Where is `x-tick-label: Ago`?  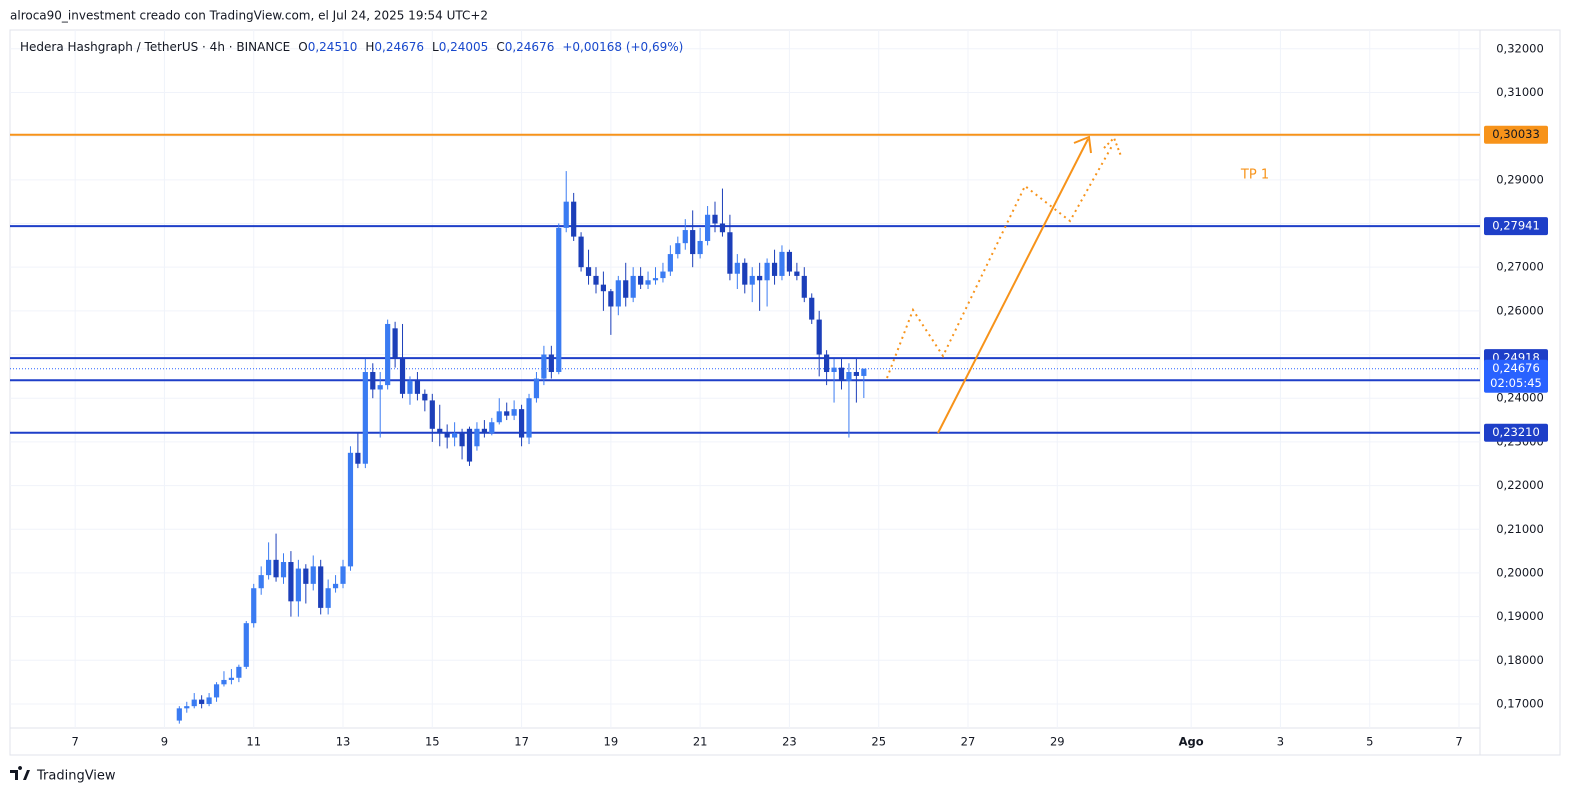
x-tick-label: Ago is located at coordinates (1191, 742).